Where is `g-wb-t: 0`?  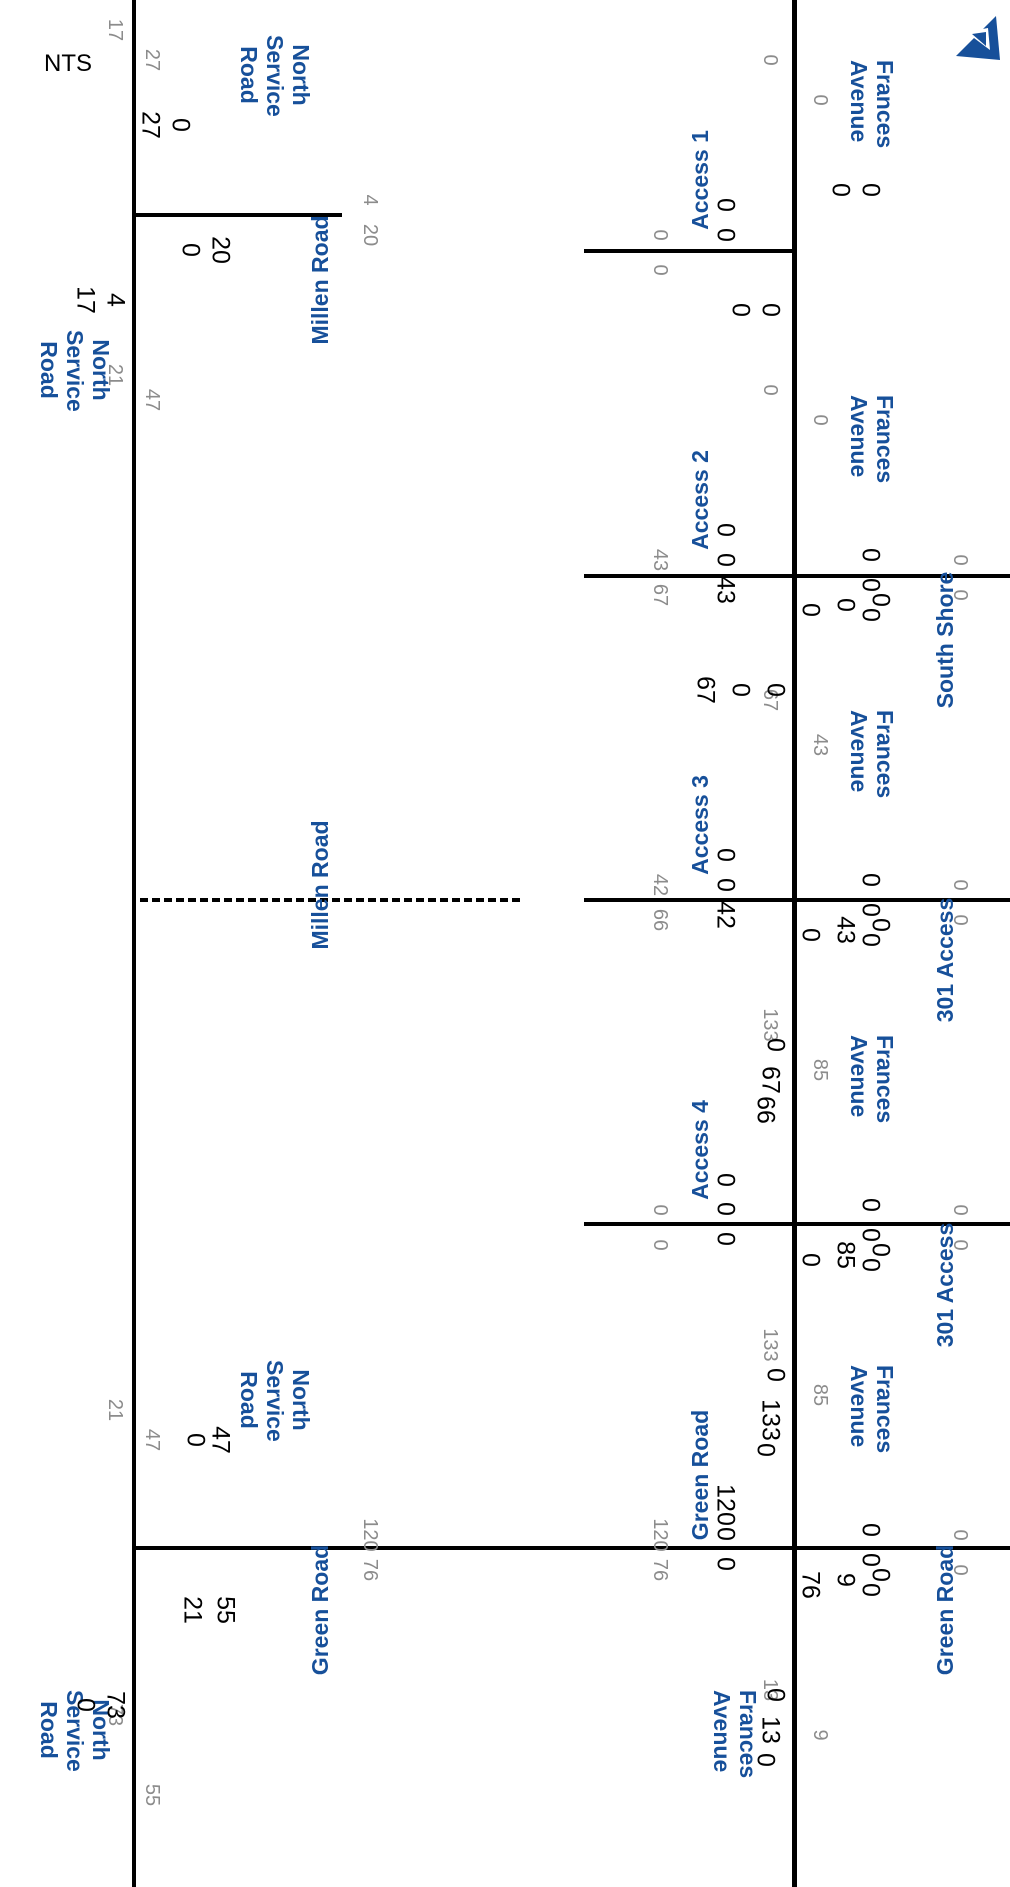
g-wb-t: 0 is located at coordinates (725, 1534).